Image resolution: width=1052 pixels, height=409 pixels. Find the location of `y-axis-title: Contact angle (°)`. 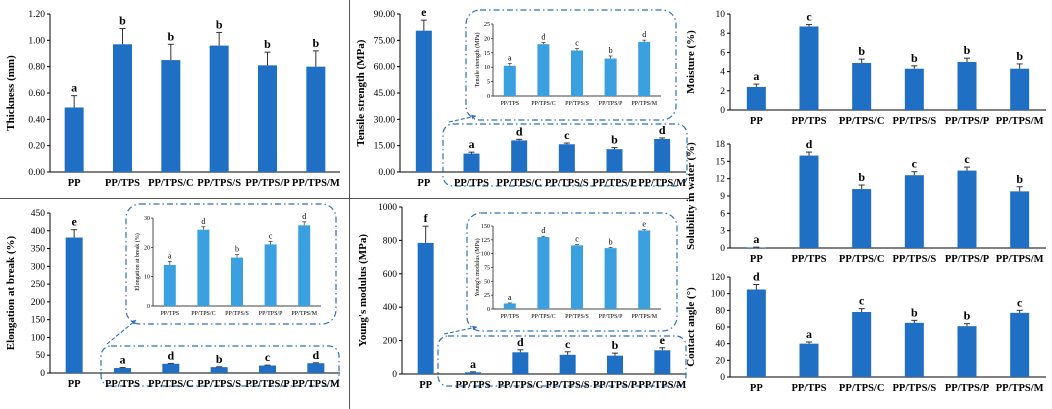

y-axis-title: Contact angle (°) is located at coordinates (691, 327).